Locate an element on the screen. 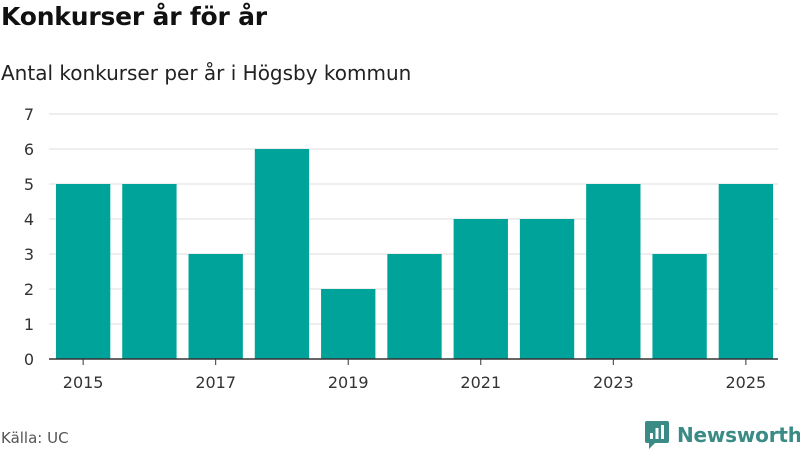  y-tick-label: 5 is located at coordinates (29, 184).